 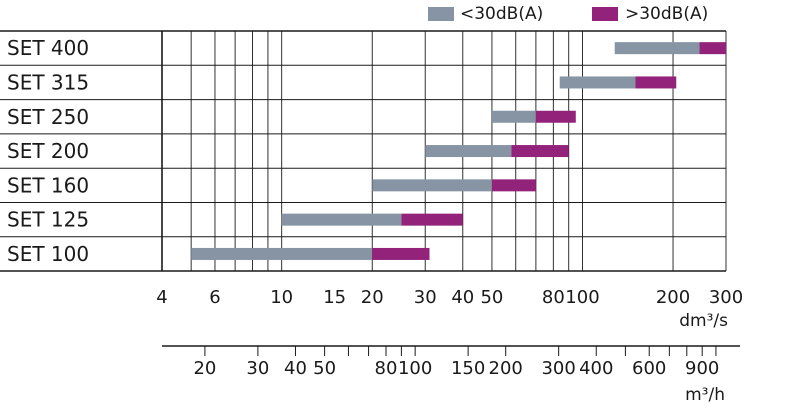 I want to click on secondary-axis-ticks: 20 30 40 50 80 100 150 200 300 400 600 900, so click(x=456, y=362).